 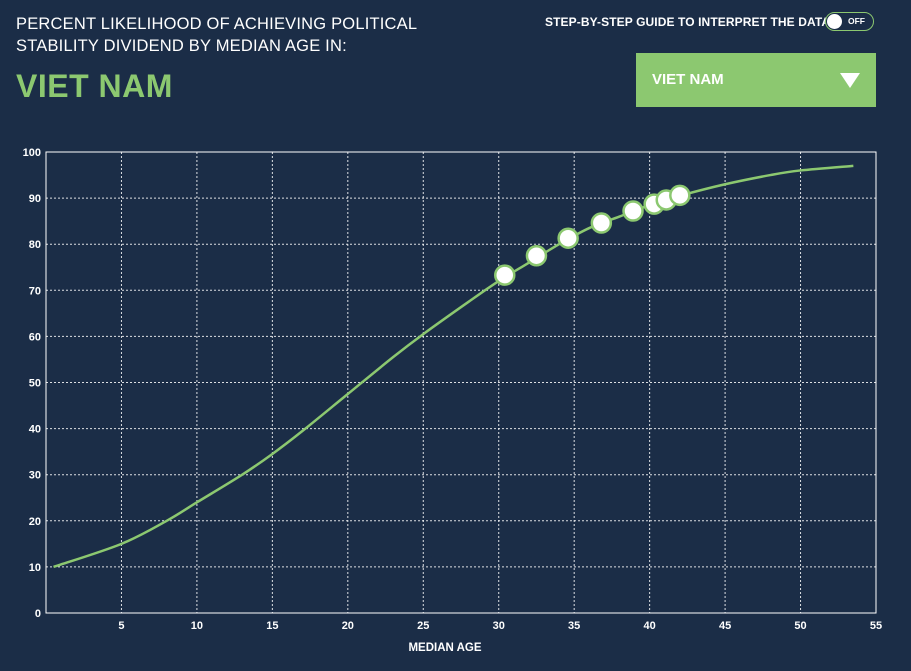 What do you see at coordinates (444, 648) in the screenshot?
I see `x-axis-label: MEDIAN AGE` at bounding box center [444, 648].